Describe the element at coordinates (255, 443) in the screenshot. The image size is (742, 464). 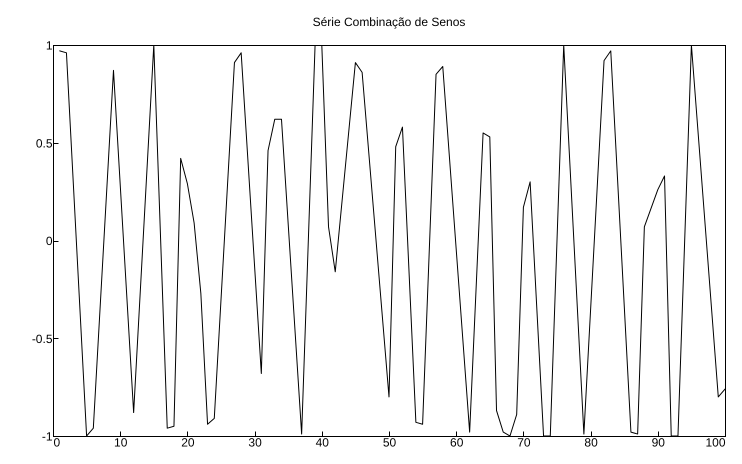
I see `x-tick-label: 30` at that location.